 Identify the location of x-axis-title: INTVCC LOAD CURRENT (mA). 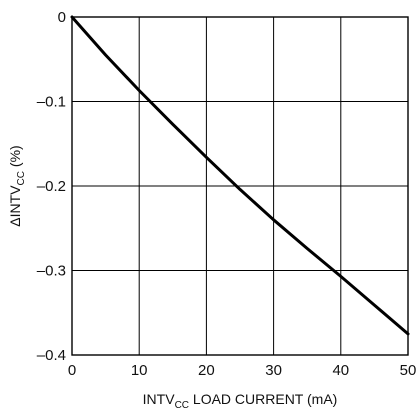
(240, 401).